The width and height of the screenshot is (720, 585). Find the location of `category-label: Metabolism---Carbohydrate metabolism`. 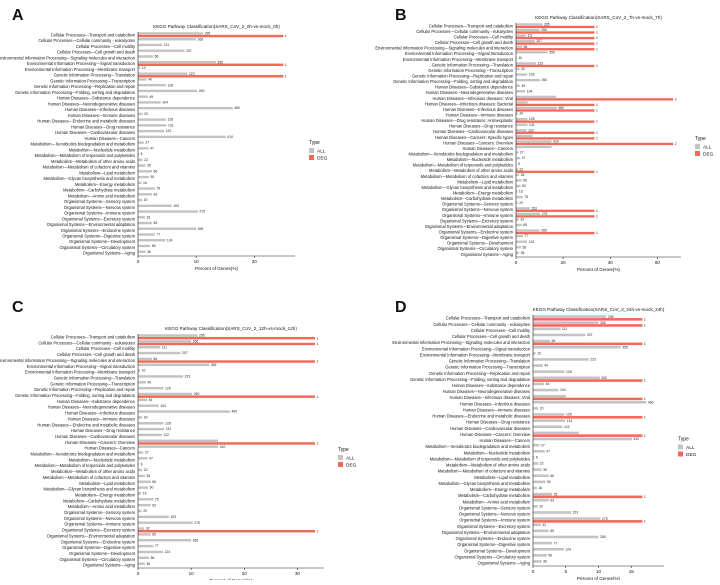

category-label: Metabolism---Carbohydrate metabolism is located at coordinates (99, 190).